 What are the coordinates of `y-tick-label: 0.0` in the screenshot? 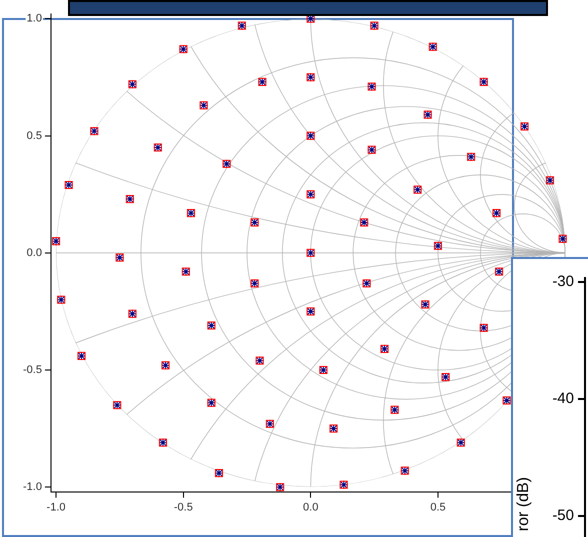 It's located at (34, 252).